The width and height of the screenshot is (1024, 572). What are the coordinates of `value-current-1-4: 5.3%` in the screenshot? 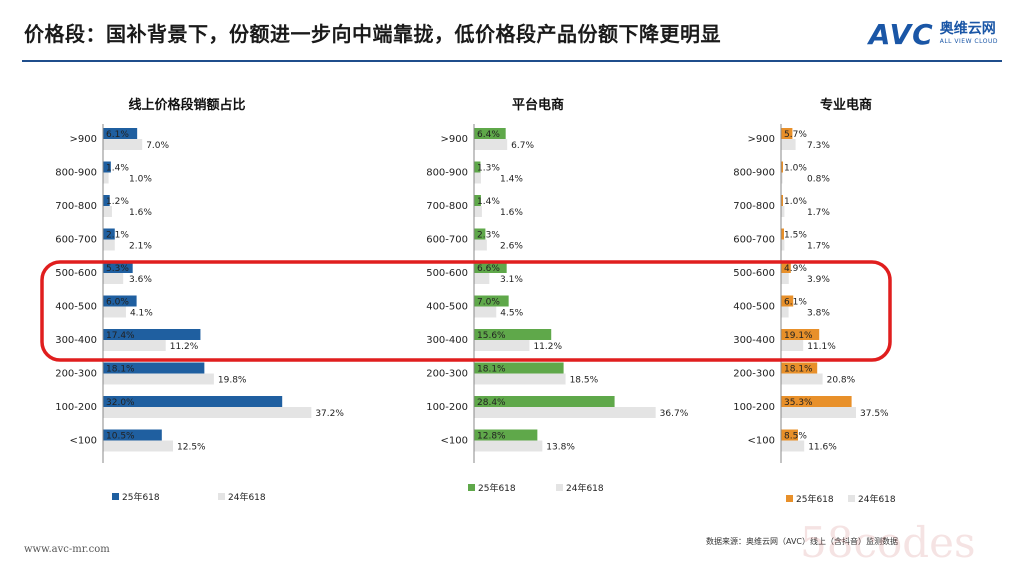 It's located at (117, 269).